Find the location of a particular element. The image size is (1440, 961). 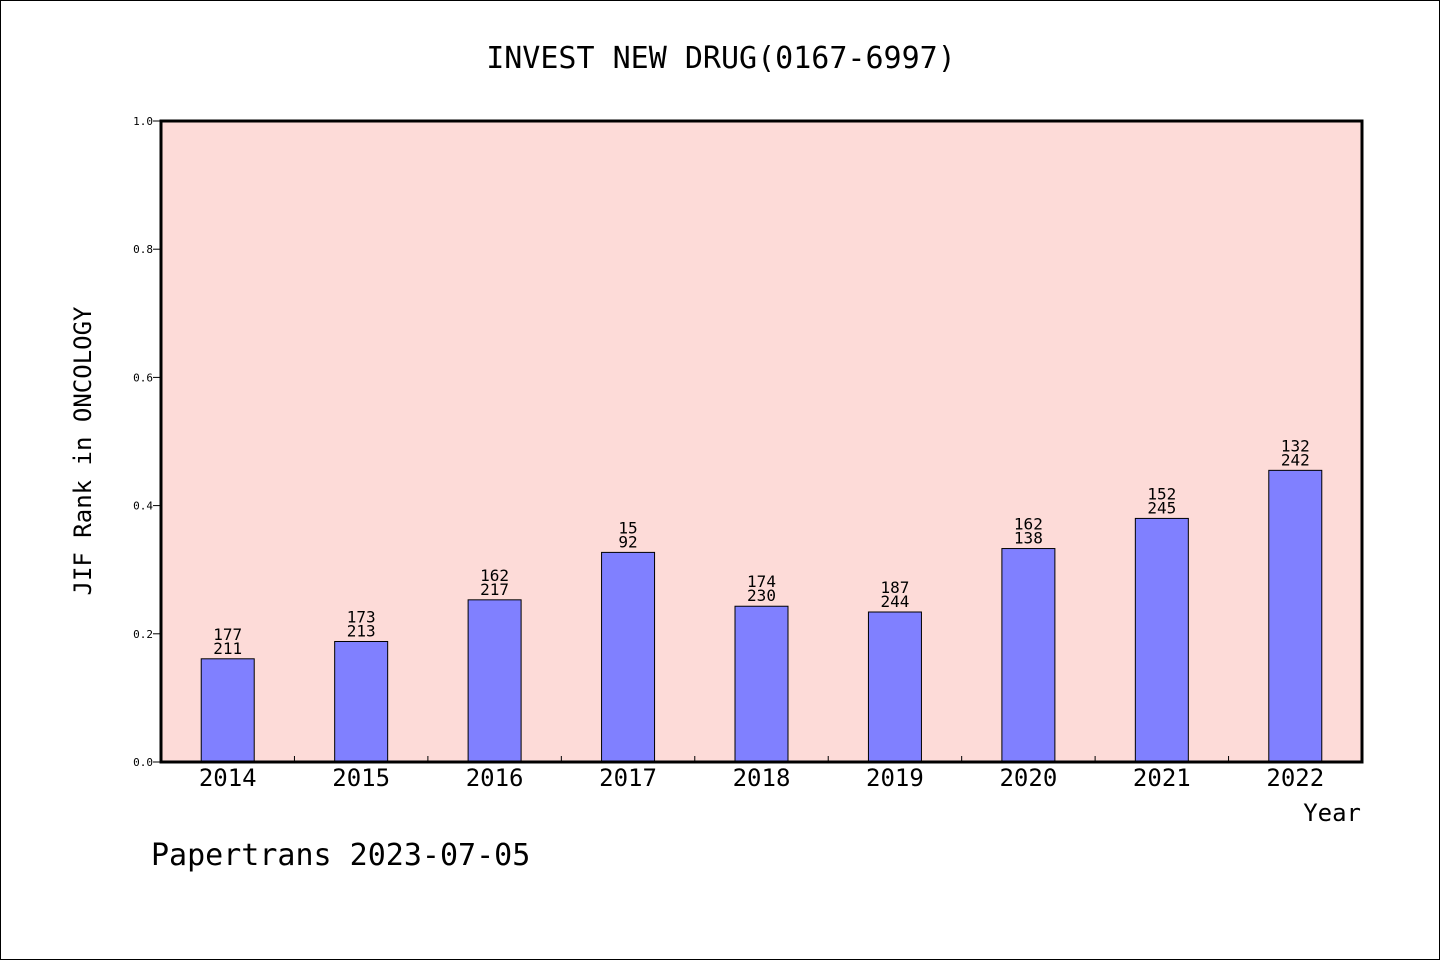

bar-2014 is located at coordinates (227, 710).